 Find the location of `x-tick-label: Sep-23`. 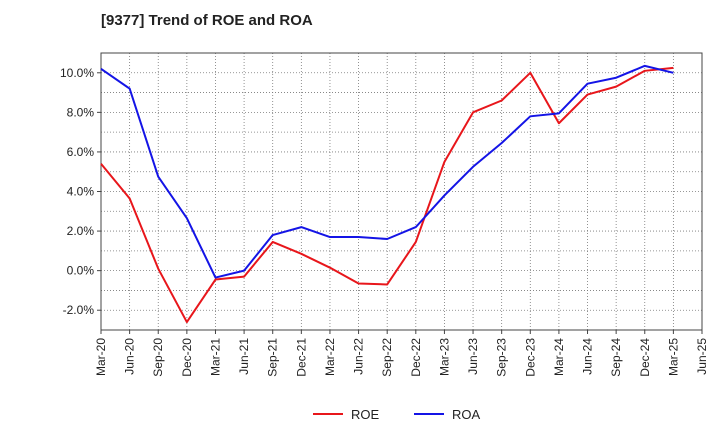

x-tick-label: Sep-23 is located at coordinates (502, 357).